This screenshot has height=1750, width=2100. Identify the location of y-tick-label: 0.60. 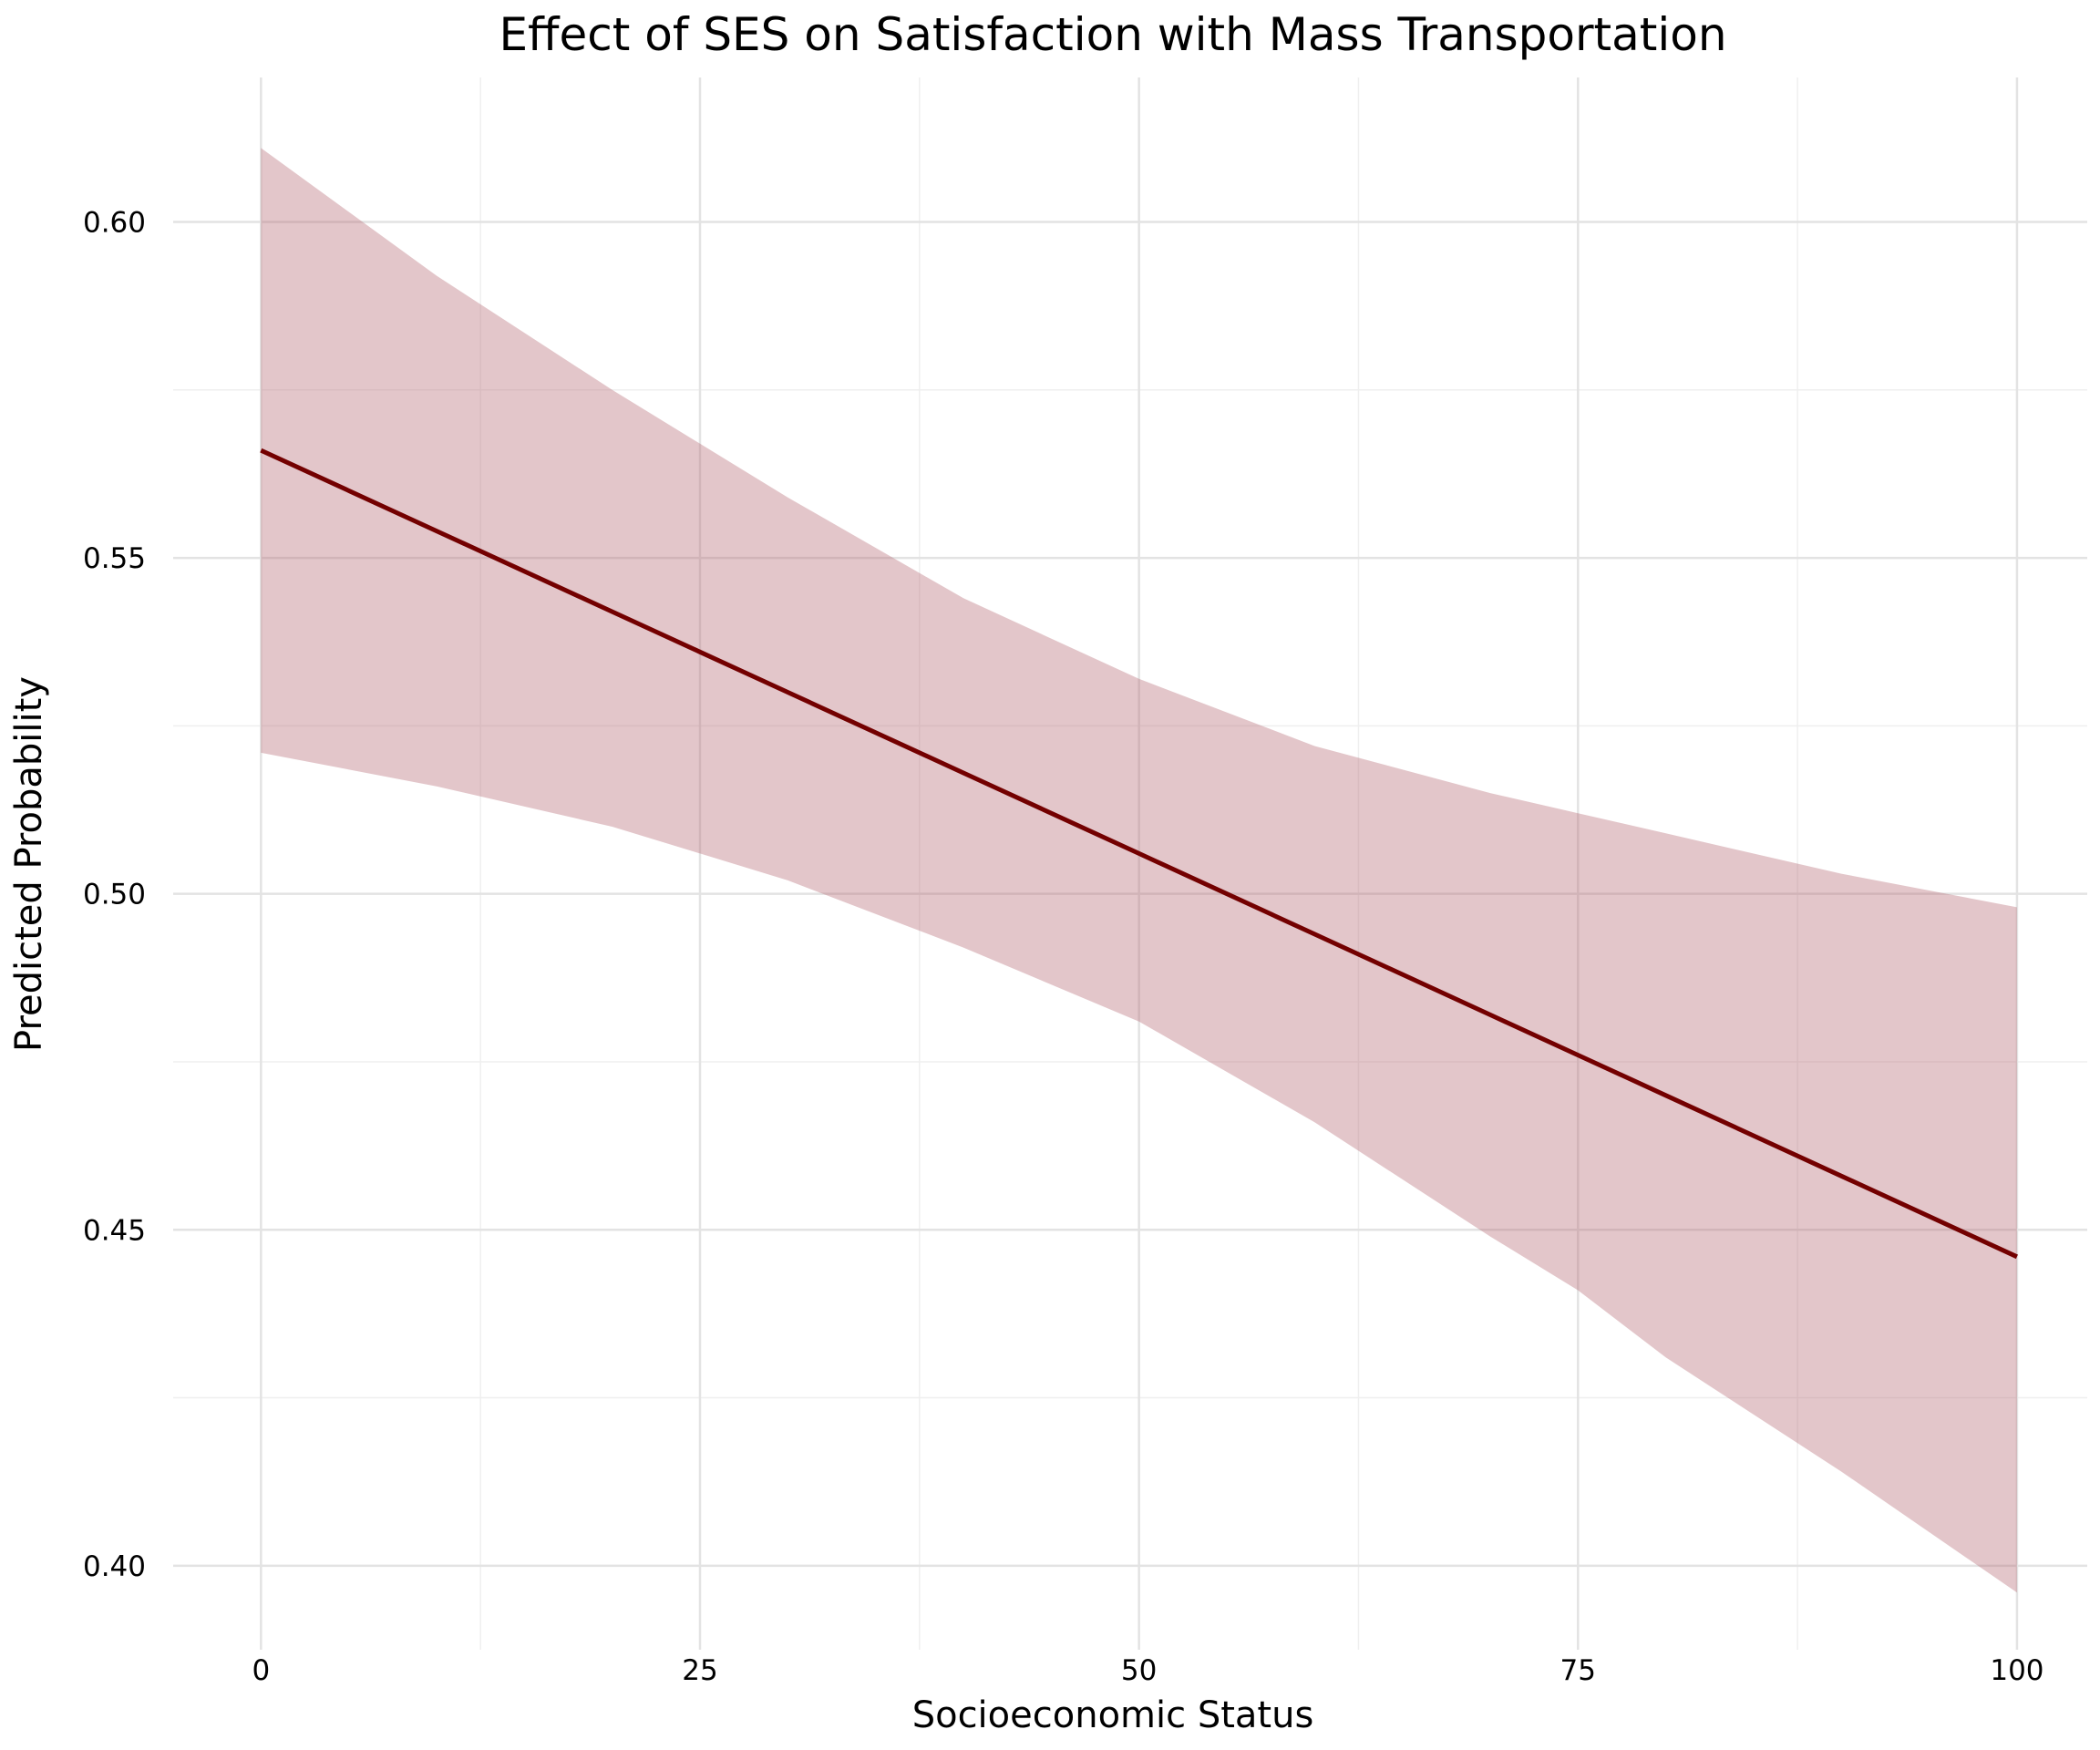
(114, 223).